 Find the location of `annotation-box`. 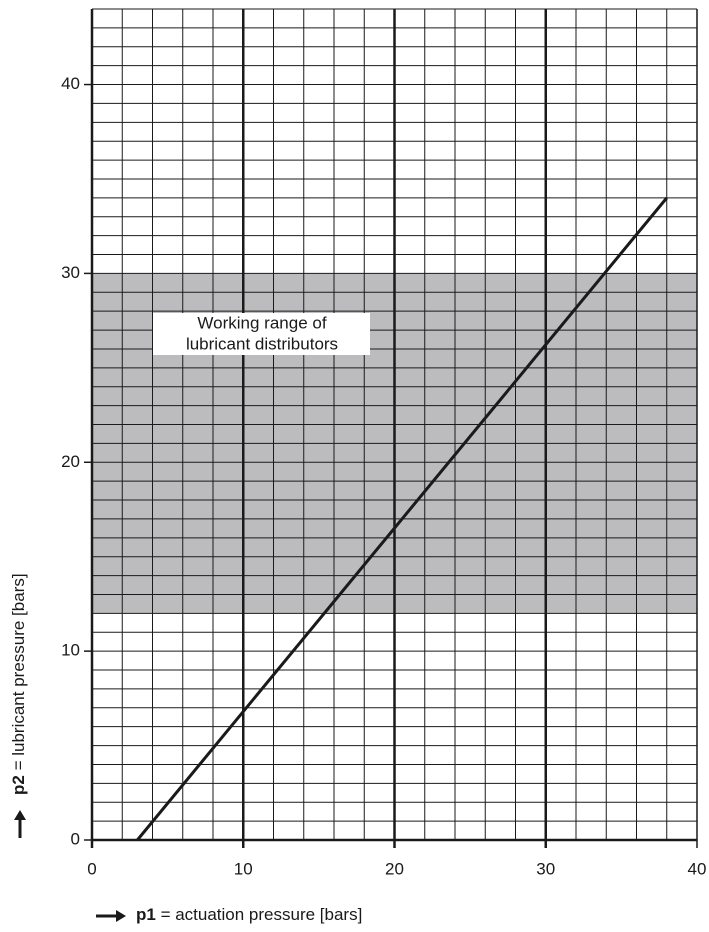

annotation-box is located at coordinates (261, 334).